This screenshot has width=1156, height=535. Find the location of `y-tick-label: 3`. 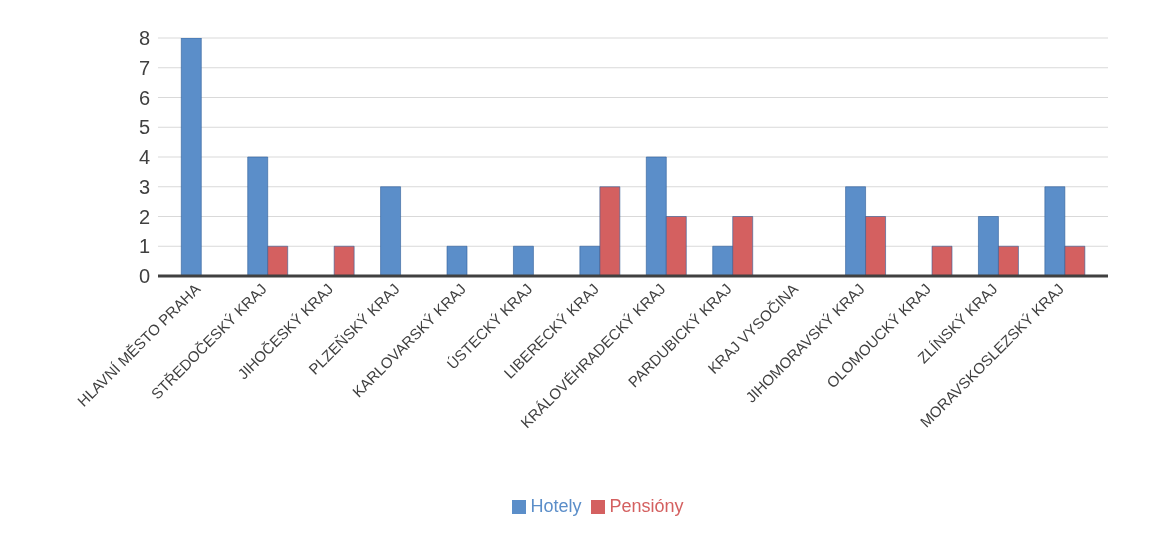

y-tick-label: 3 is located at coordinates (144, 186).